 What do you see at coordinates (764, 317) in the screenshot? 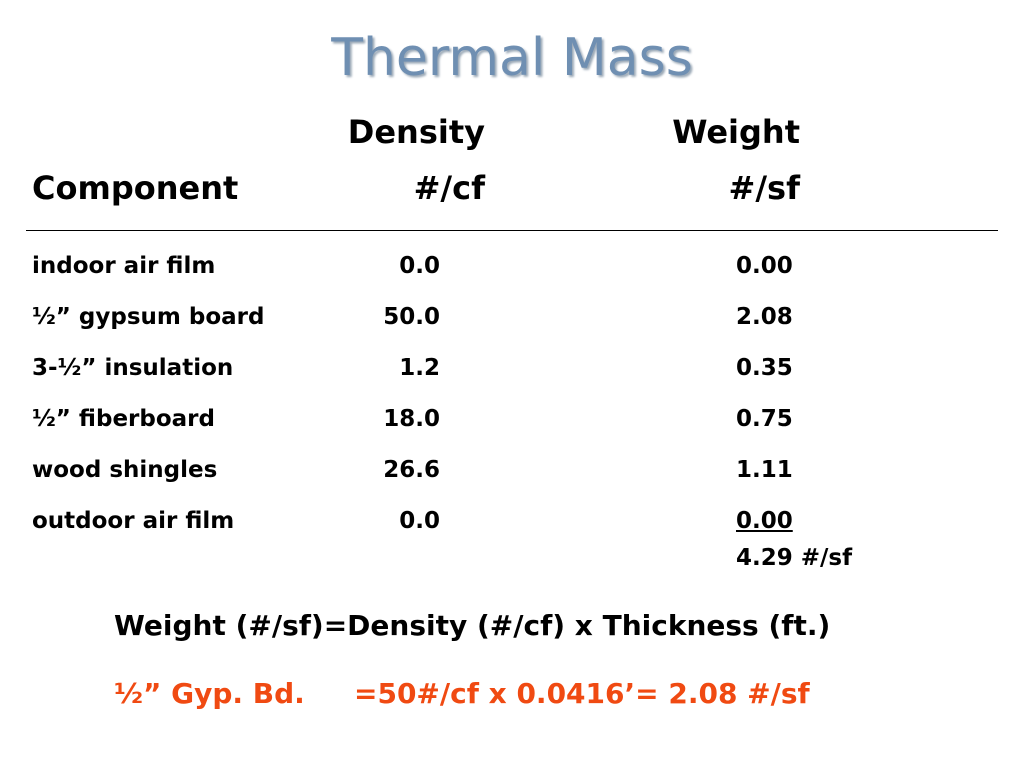
I see `weight-value: 2.08` at bounding box center [764, 317].